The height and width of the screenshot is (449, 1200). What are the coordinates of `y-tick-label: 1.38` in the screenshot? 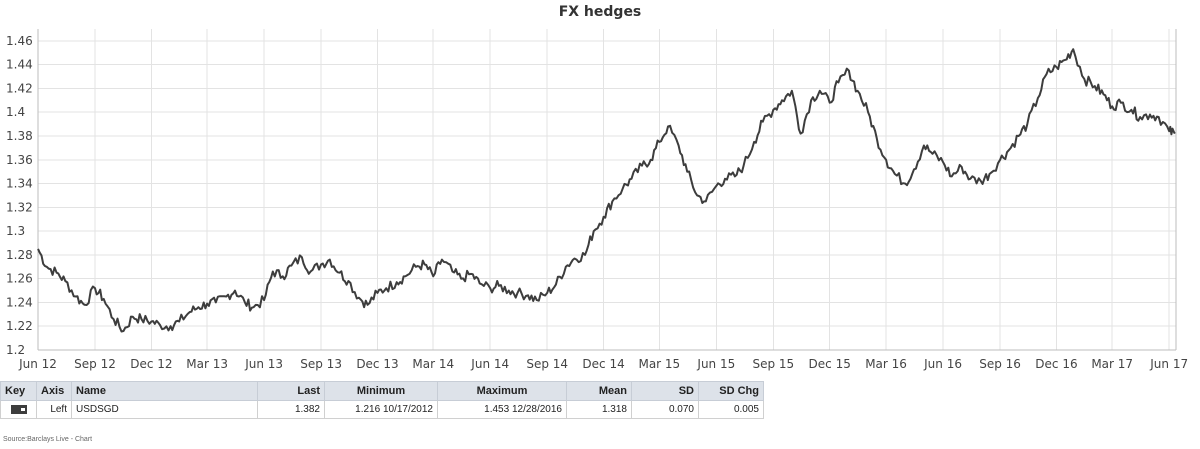 It's located at (19, 136).